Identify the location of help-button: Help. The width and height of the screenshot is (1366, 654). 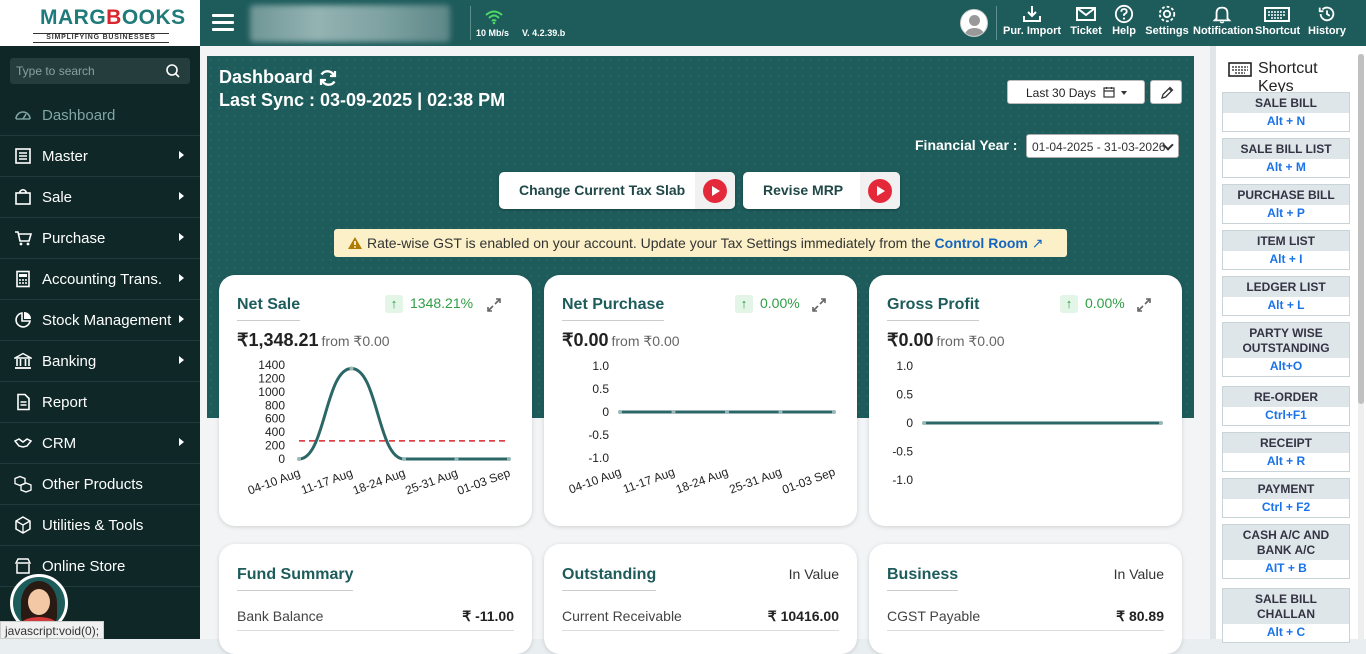
(1124, 24).